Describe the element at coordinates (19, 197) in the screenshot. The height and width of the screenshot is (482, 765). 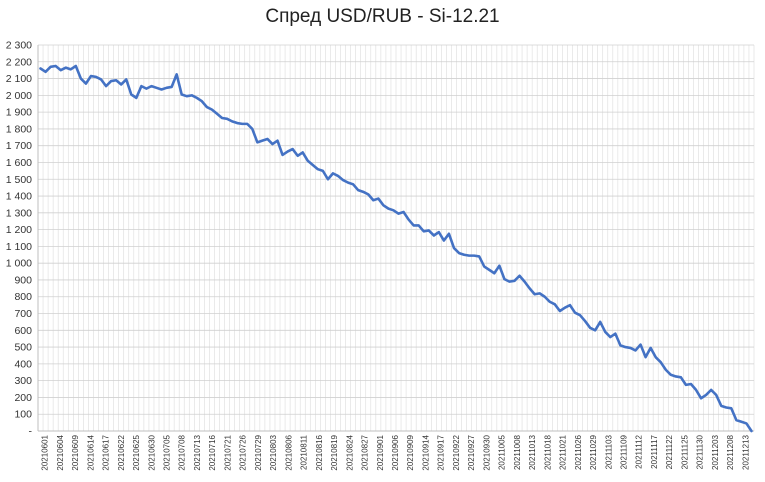
I see `y-tick-label: 1 400` at that location.